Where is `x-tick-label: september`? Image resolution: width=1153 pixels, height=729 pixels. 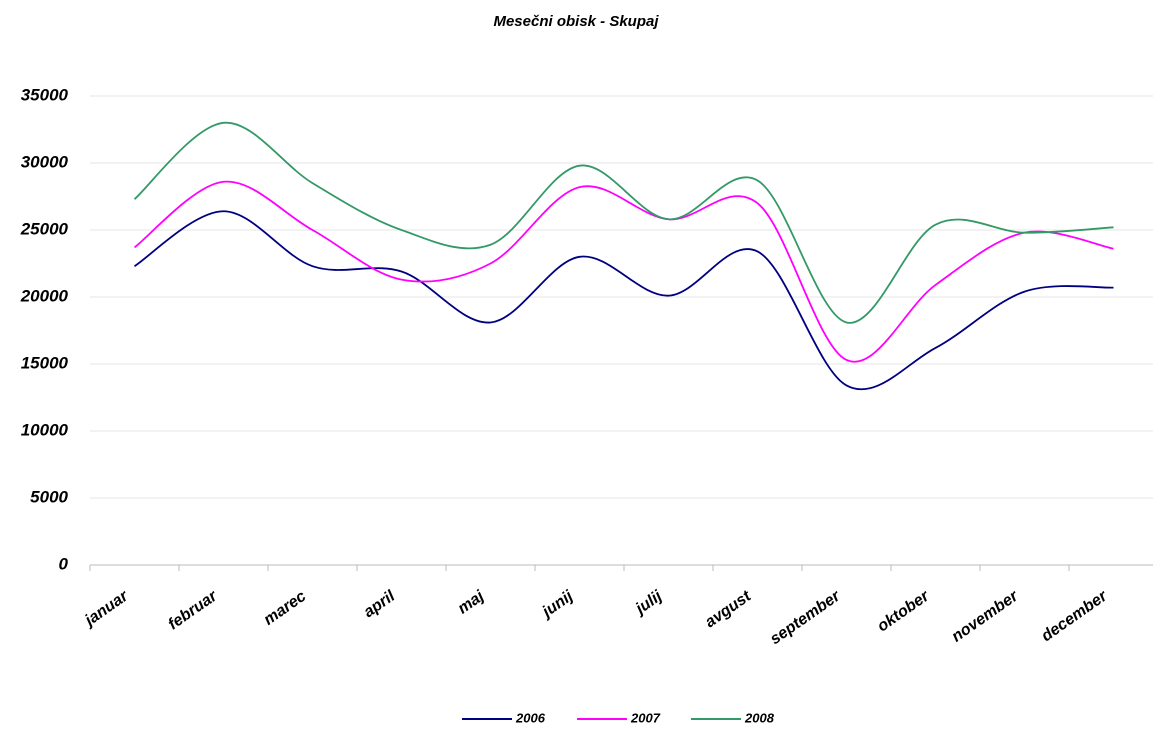
x-tick-label: september is located at coordinates (805, 617).